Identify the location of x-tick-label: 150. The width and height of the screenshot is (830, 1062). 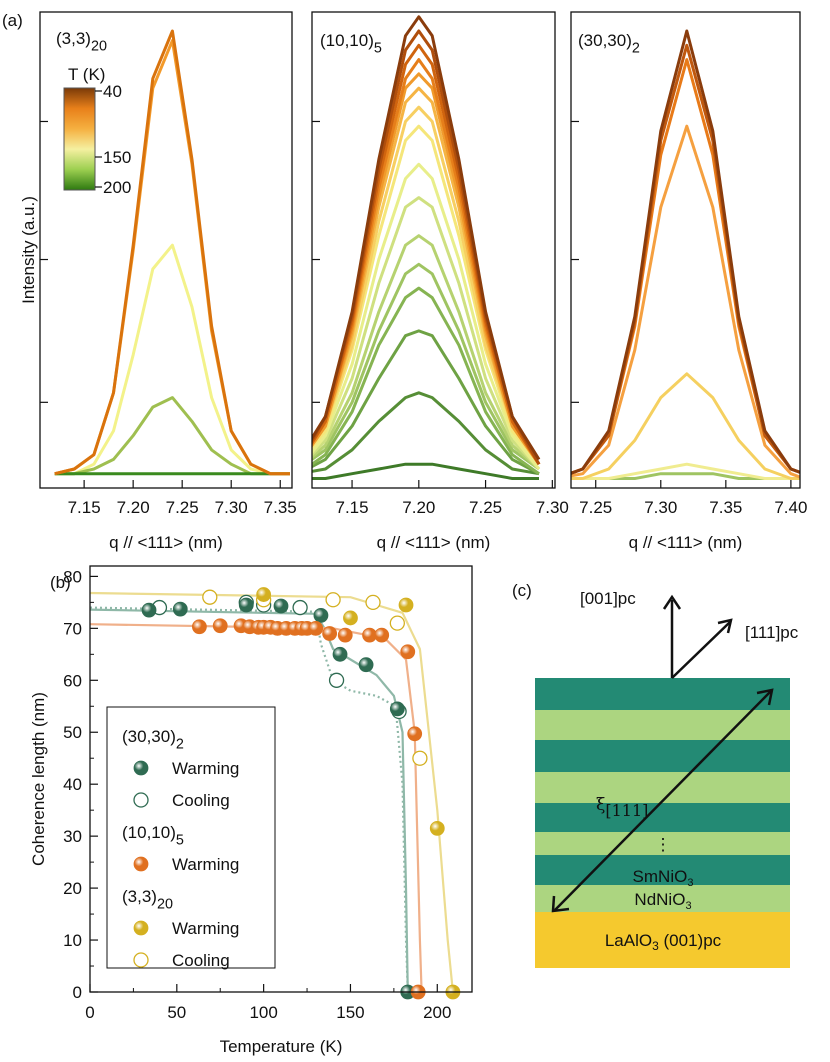
(350, 1012).